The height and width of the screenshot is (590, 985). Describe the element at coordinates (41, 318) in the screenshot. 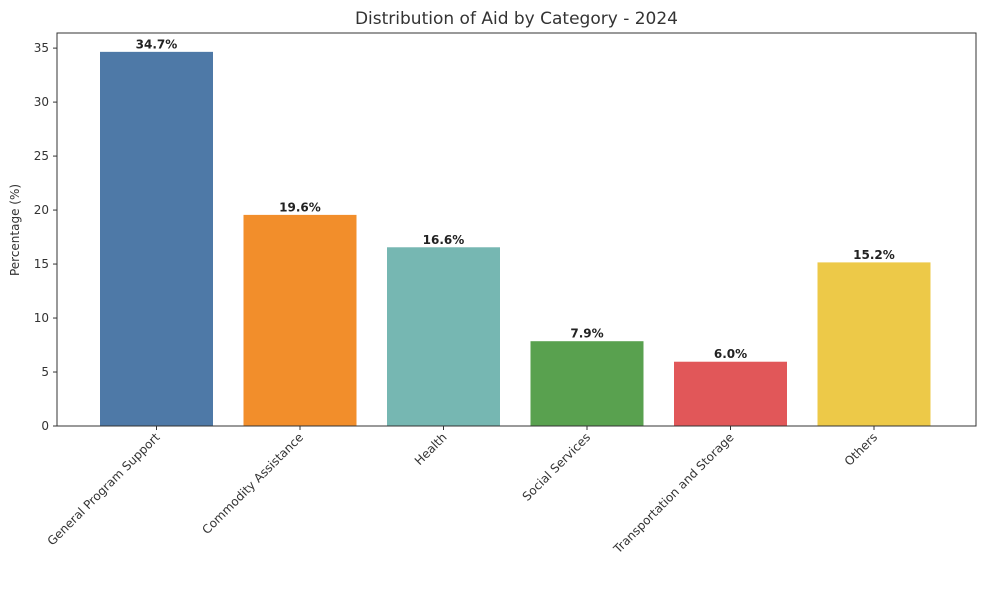

I see `y-tick-label: 10` at that location.